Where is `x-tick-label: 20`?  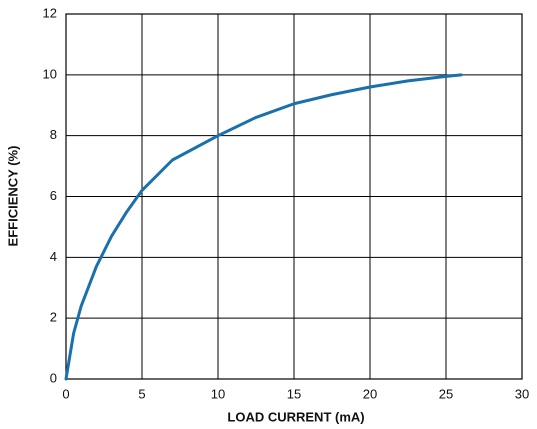
x-tick-label: 20 is located at coordinates (370, 393).